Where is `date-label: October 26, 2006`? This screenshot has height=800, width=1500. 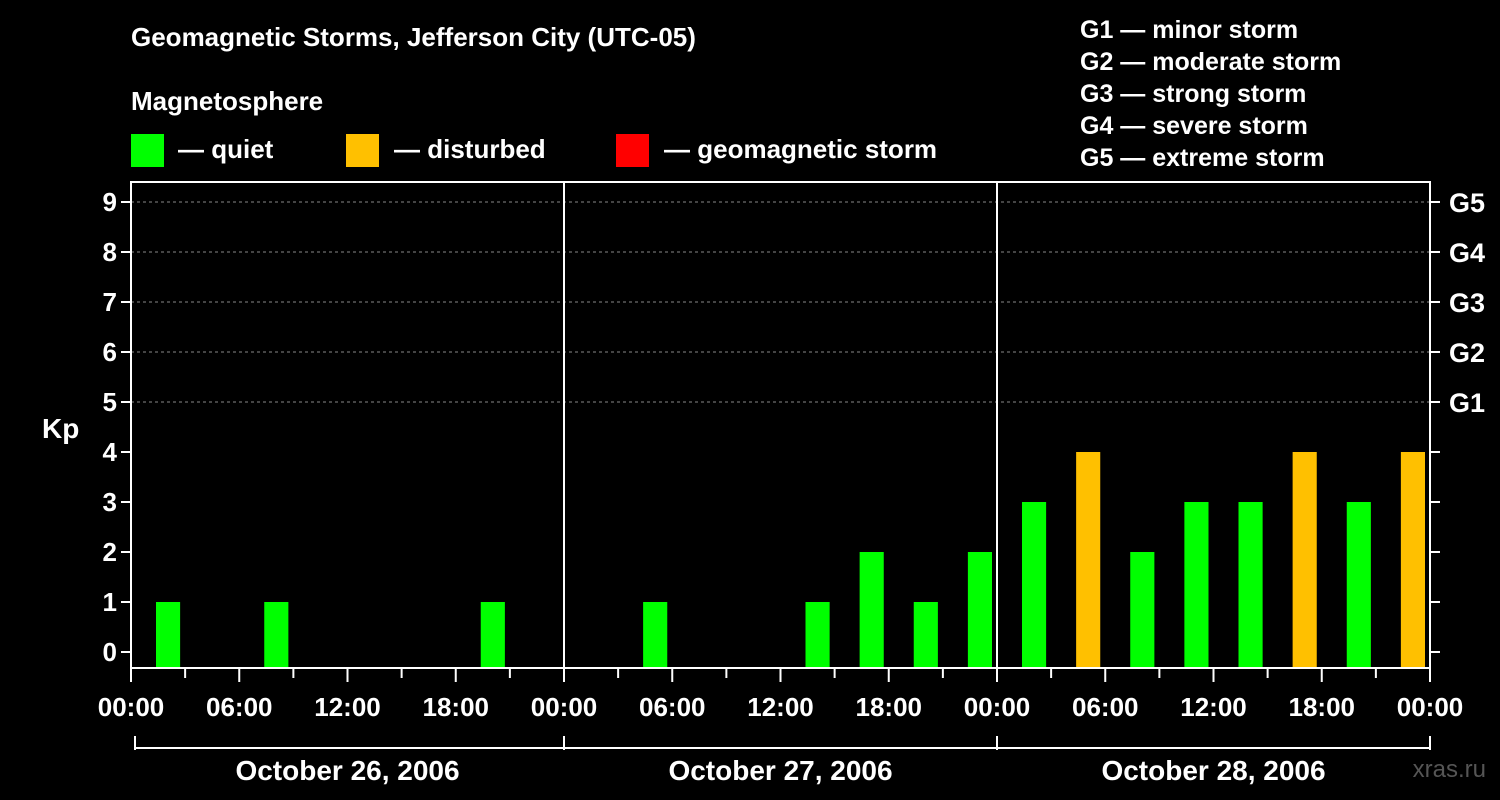 date-label: October 26, 2006 is located at coordinates (347, 770).